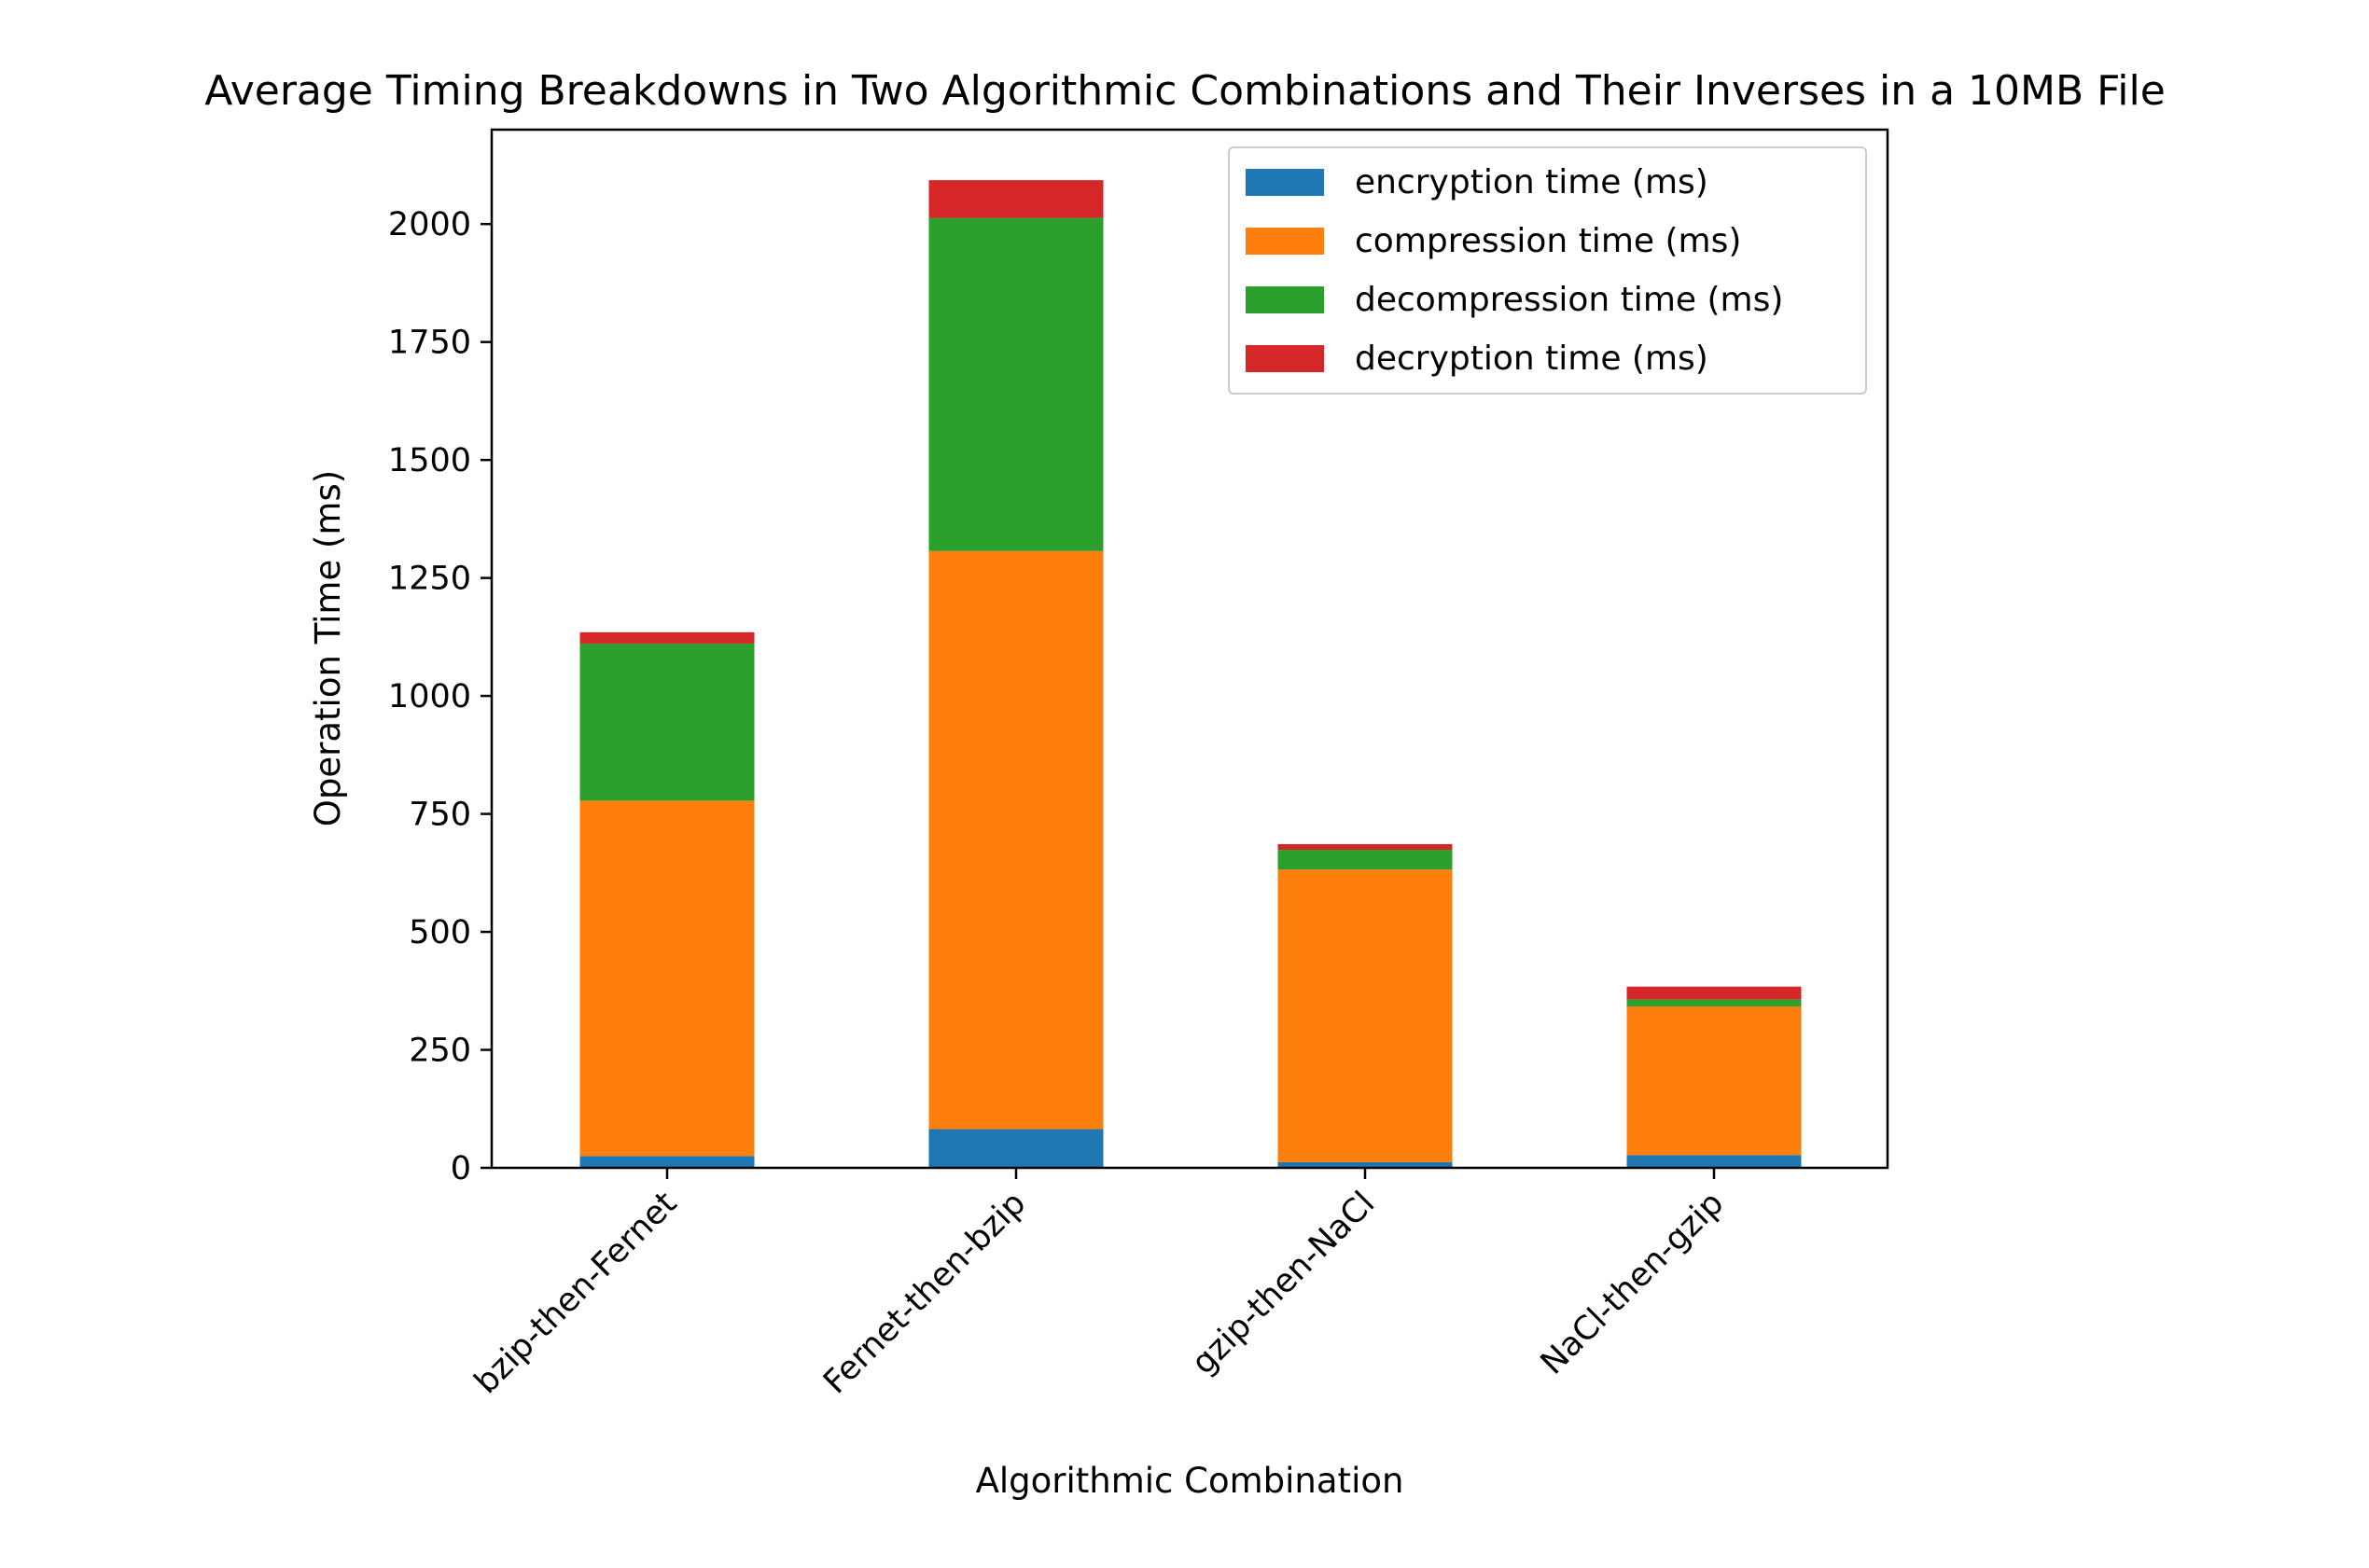  I want to click on y-tick-label: 1000, so click(429, 696).